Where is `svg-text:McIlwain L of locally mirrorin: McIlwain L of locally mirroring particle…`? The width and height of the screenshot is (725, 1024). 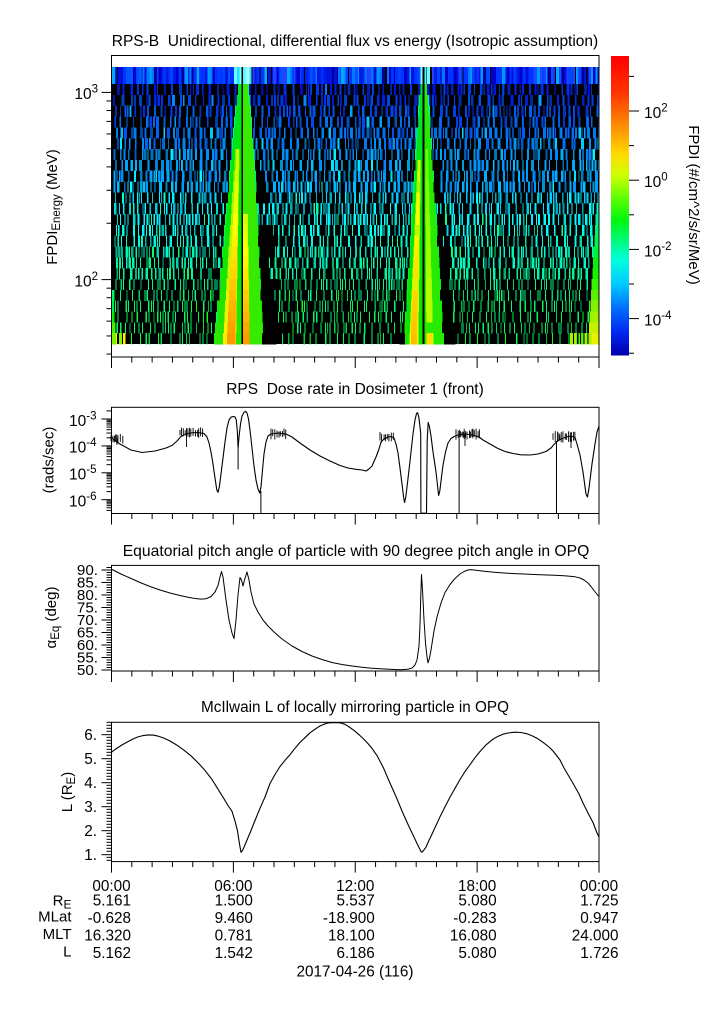
svg-text:McIlwain L of locally mirrorin: McIlwain L of locally mirroring particle… is located at coordinates (355, 707).